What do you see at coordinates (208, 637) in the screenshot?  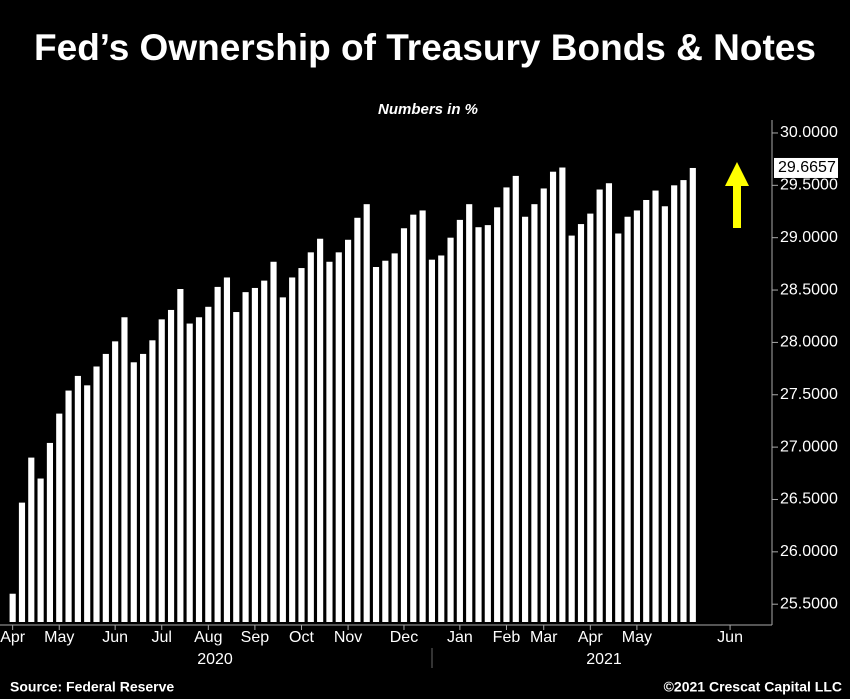 I see `x-tick-label: Aug` at bounding box center [208, 637].